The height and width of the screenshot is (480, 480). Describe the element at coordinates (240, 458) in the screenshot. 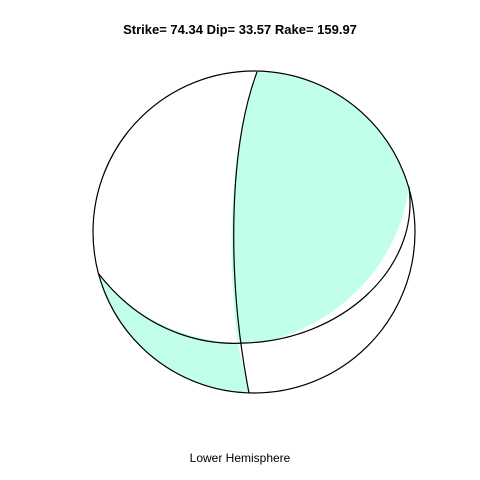

I see `hemisphere-label: Lower Hemisphere` at that location.